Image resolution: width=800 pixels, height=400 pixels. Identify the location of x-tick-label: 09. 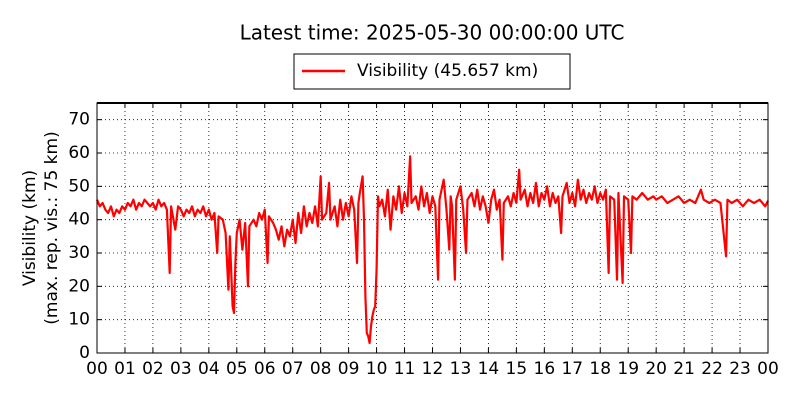
(349, 369).